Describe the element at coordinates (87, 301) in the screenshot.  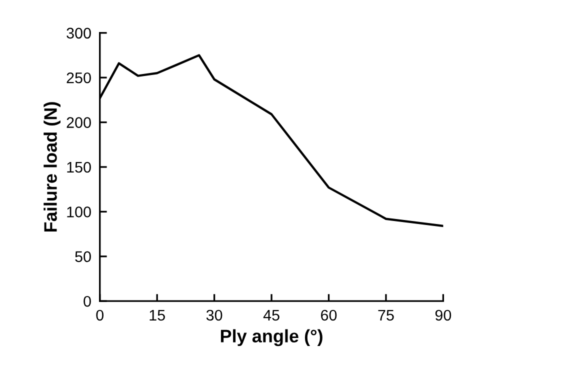
I see `y-tick-label: 0` at that location.